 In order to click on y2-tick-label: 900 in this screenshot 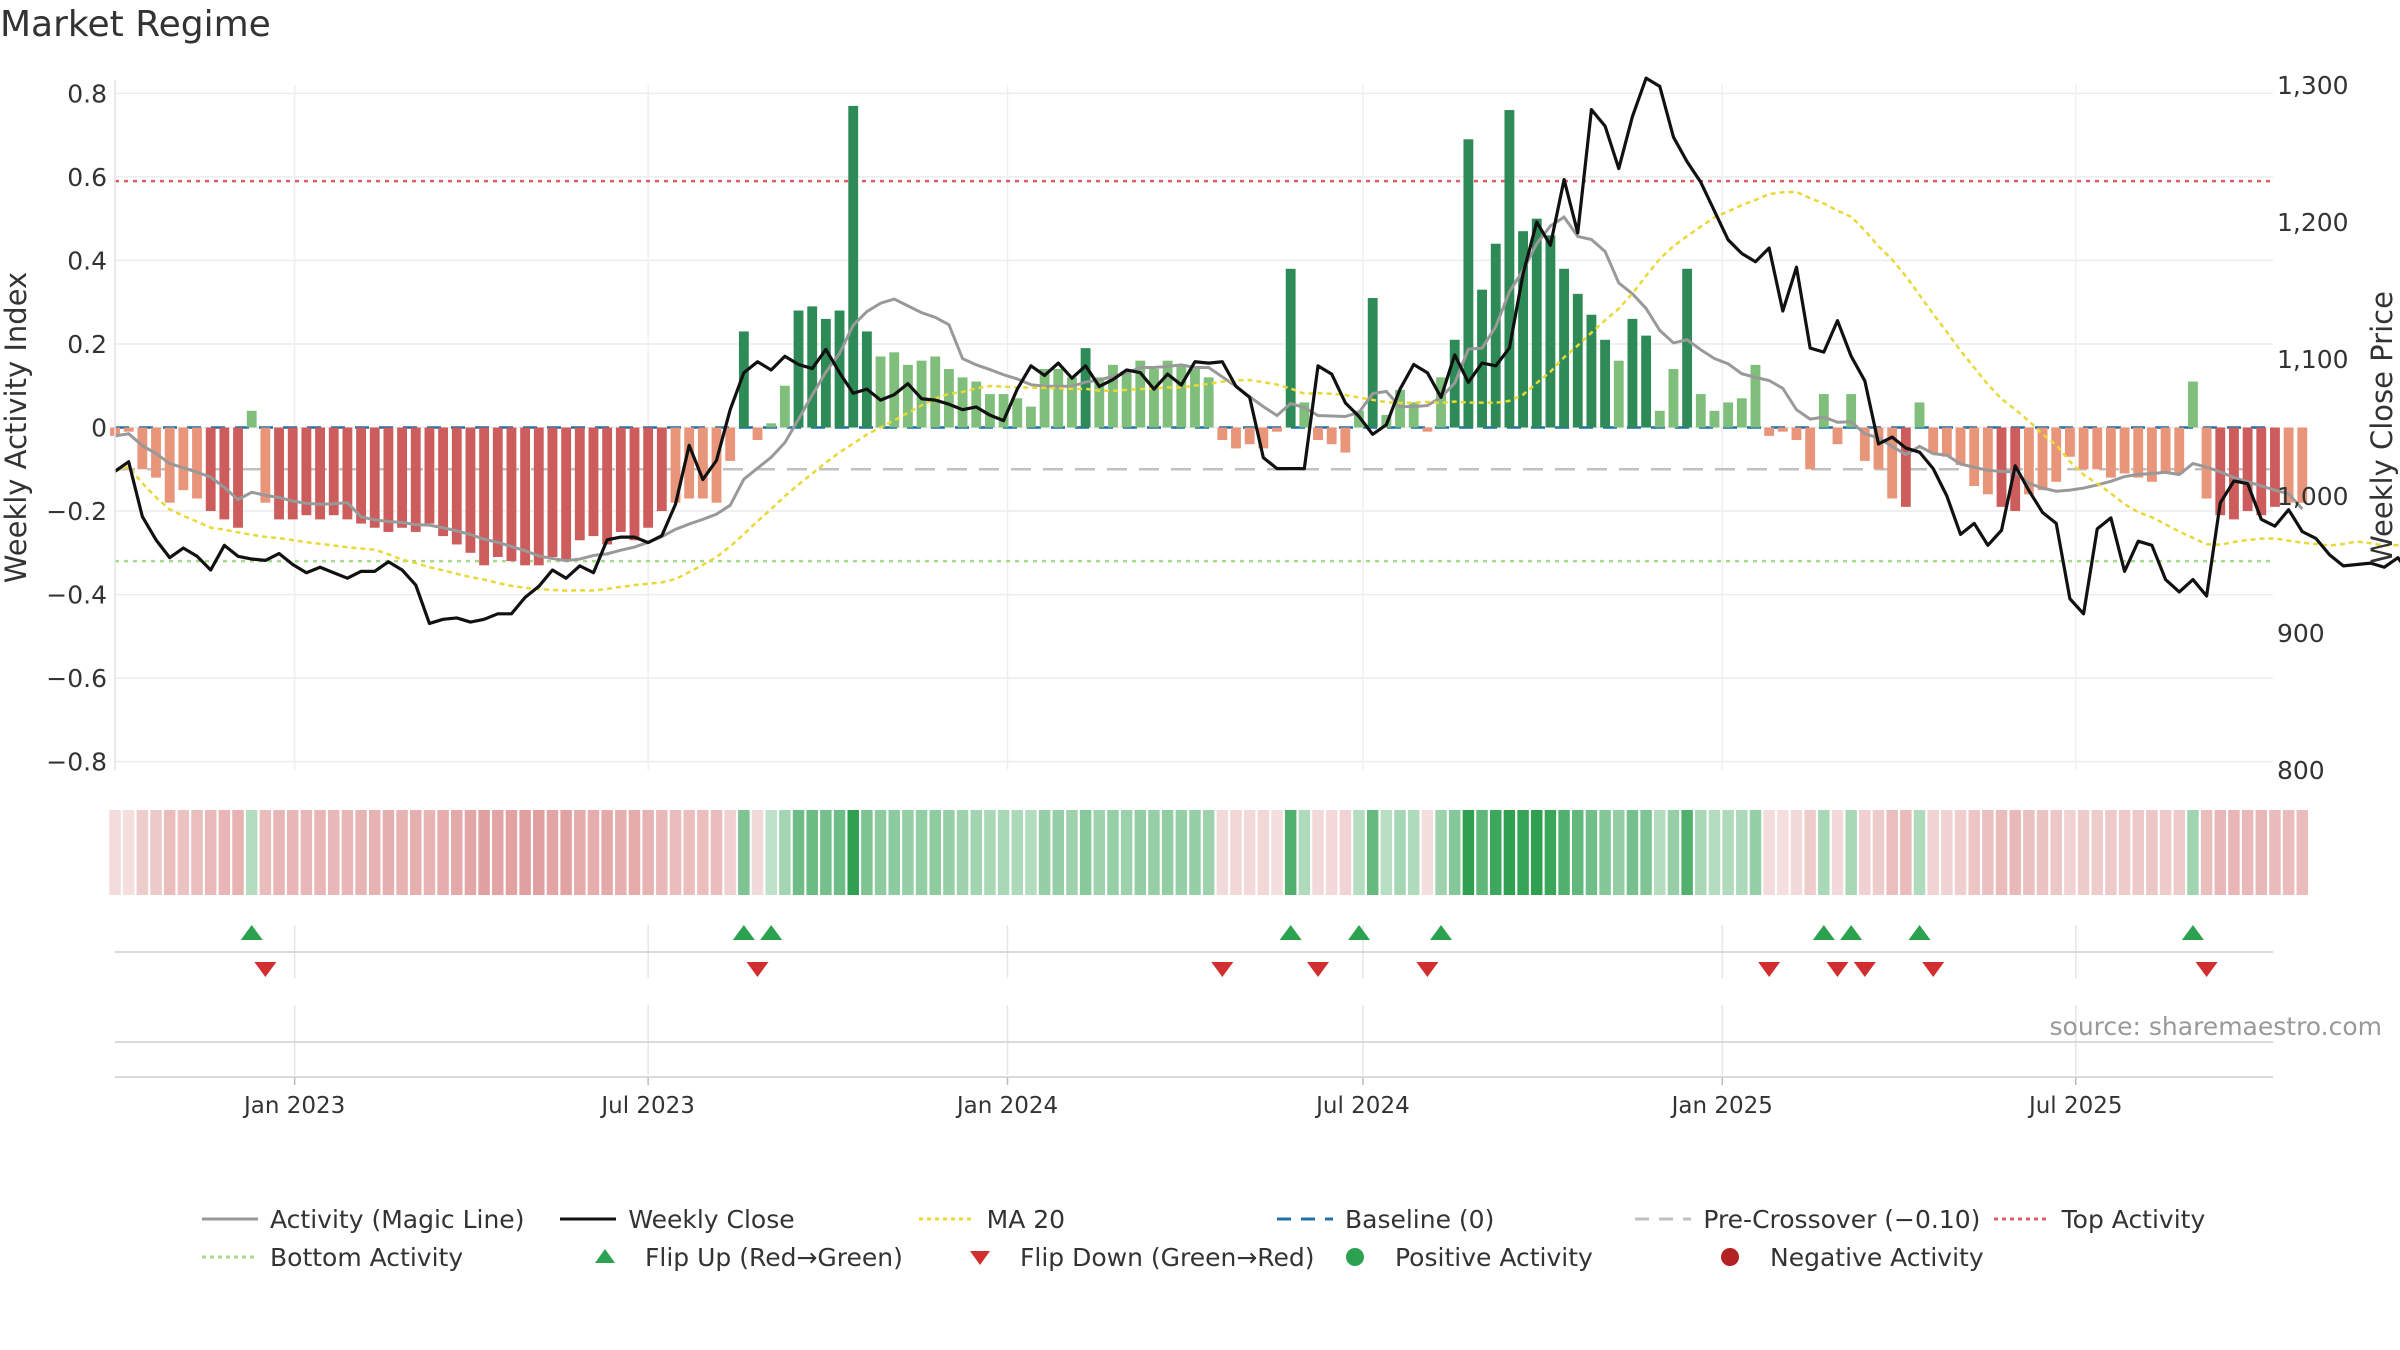, I will do `click(2301, 633)`.